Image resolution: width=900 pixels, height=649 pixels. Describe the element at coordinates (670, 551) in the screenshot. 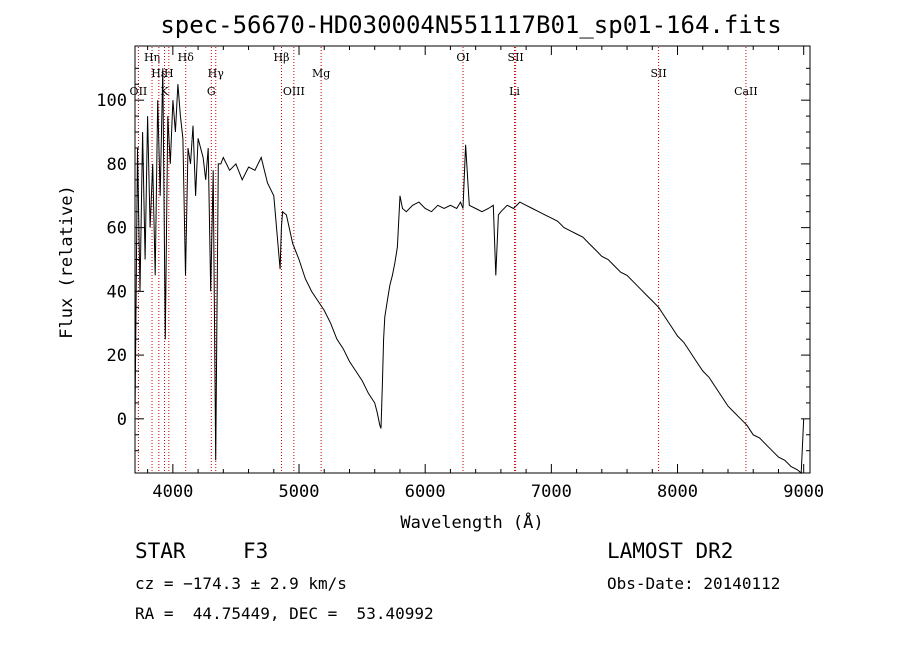

I see `survey-name: LAMOST DR2` at that location.